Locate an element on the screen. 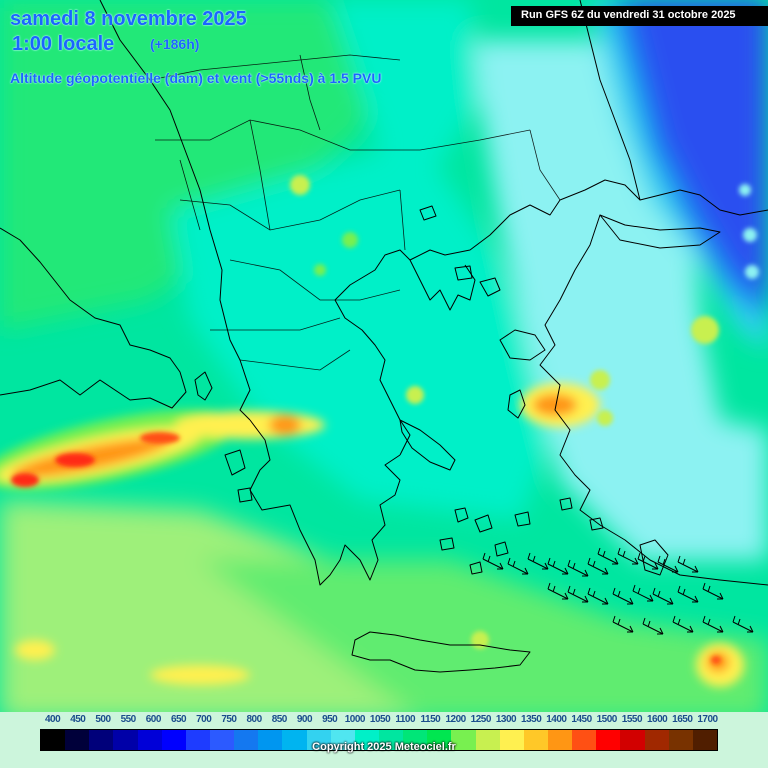 The image size is (768, 768). legend-label-500: 500 is located at coordinates (103, 719).